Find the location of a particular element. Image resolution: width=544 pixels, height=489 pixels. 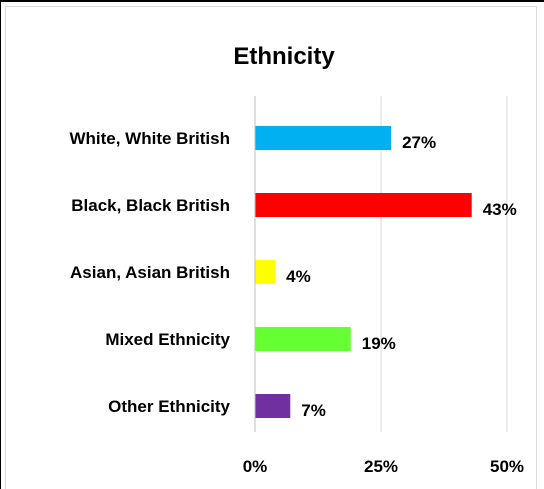

category-label-4: Other Ethnicity is located at coordinates (169, 406).